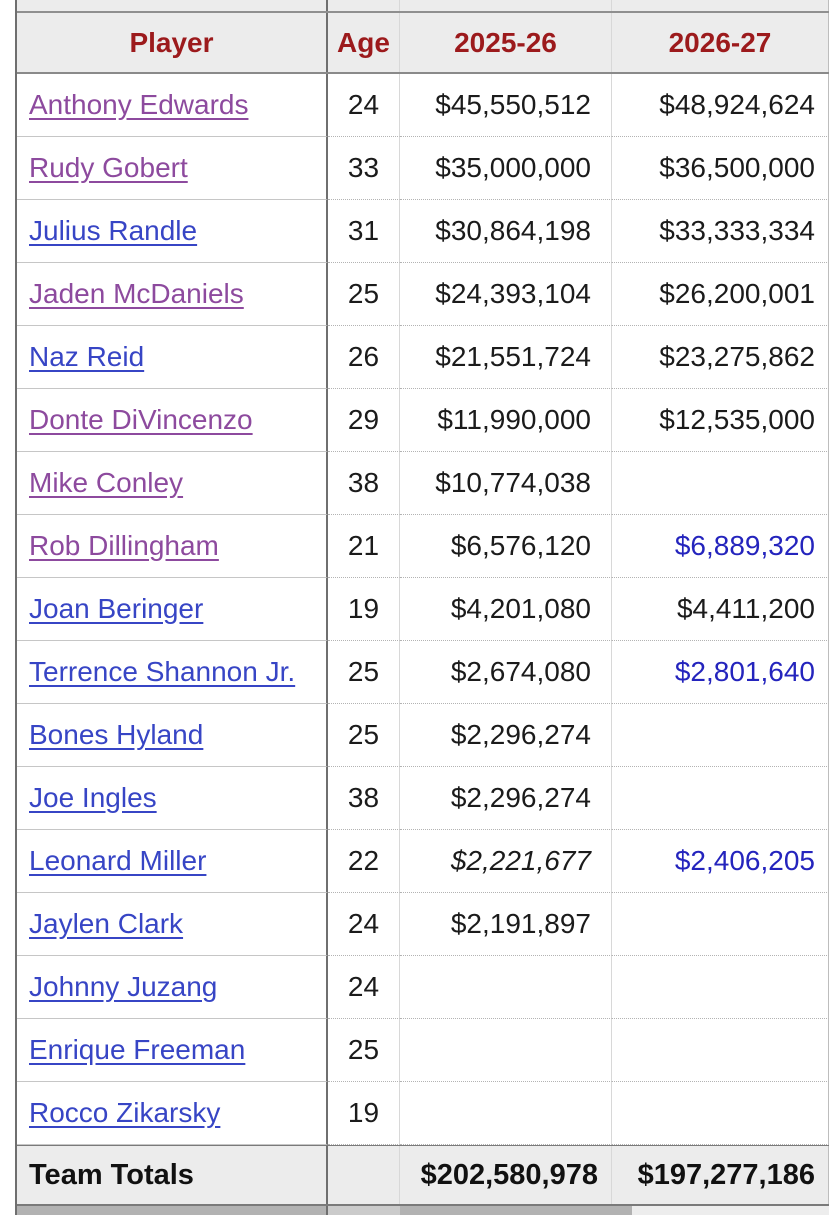 The height and width of the screenshot is (1215, 829). What do you see at coordinates (364, 798) in the screenshot?
I see `age-cell: 38` at bounding box center [364, 798].